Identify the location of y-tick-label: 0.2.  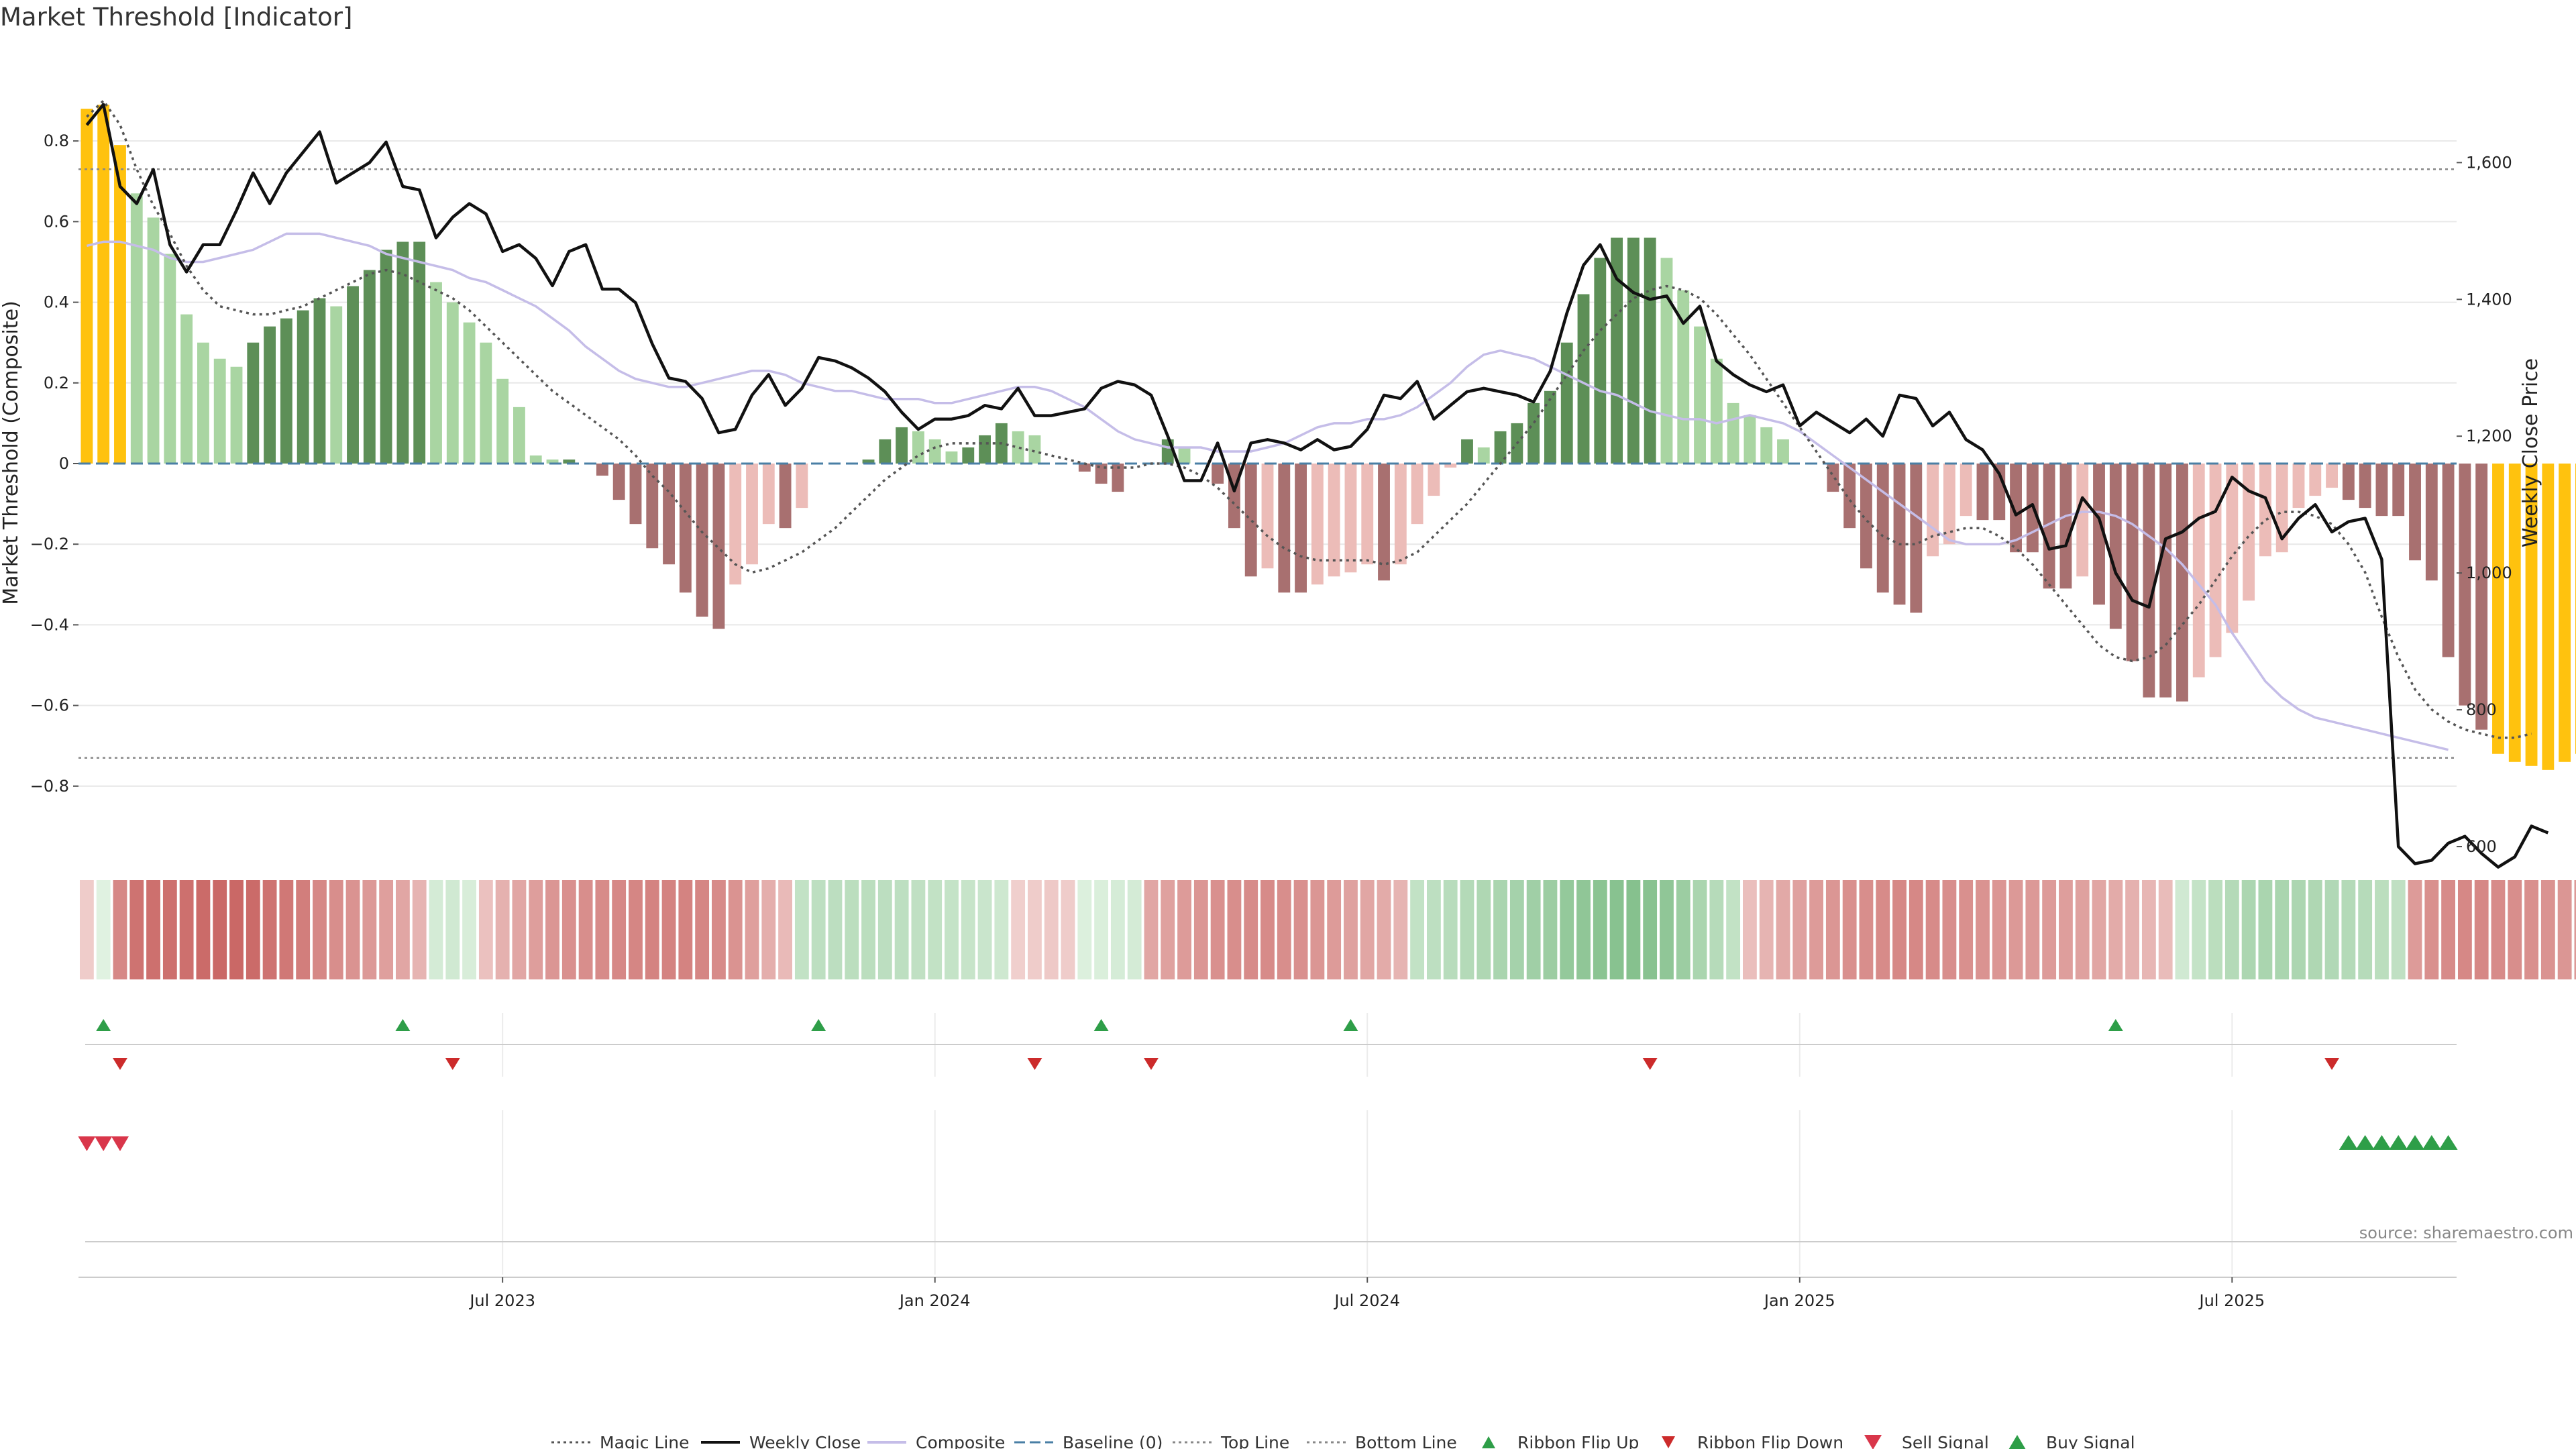
(56, 383).